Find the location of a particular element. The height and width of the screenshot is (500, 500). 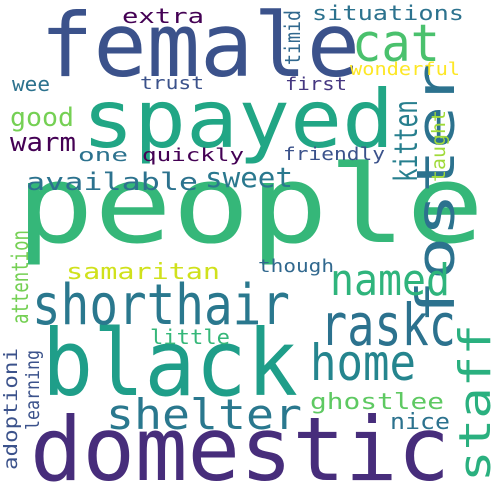

word-wee: wee is located at coordinates (31, 84).